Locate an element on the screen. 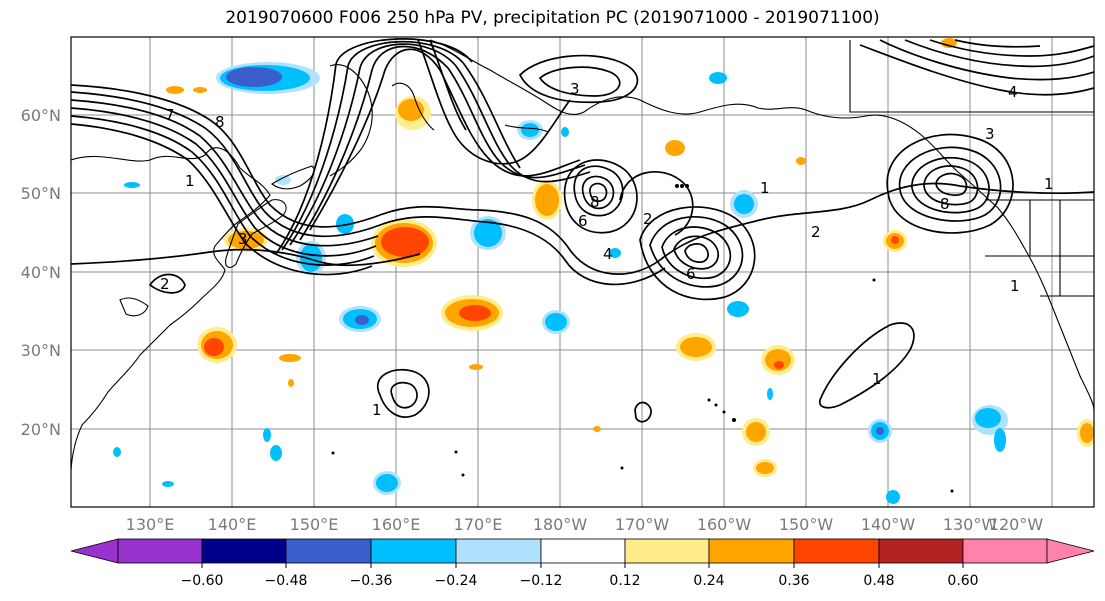  latitude-labels: 60°N 50°N 40°N 30°N 20°N is located at coordinates (41, 272).